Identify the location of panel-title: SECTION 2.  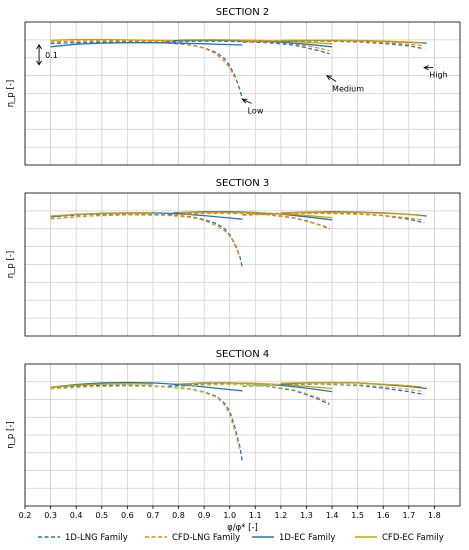
(243, 12).